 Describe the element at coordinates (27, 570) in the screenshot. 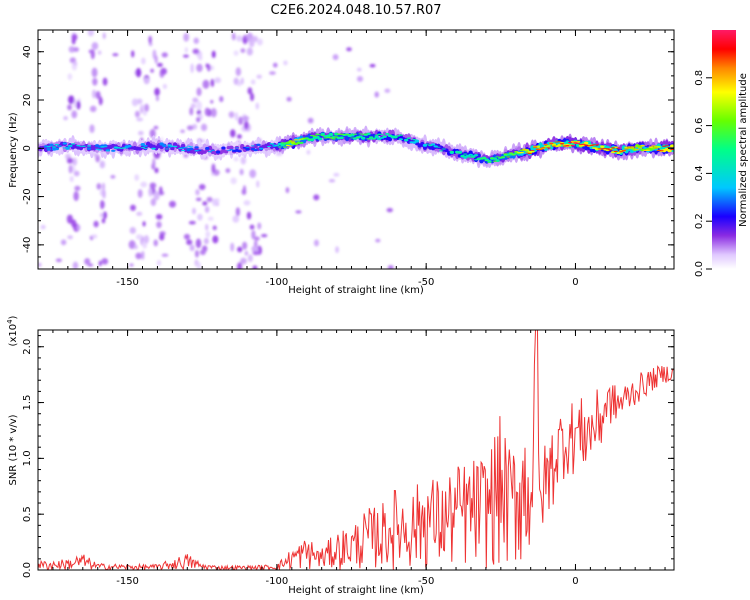

I see `y-tick-label: 0.0` at that location.